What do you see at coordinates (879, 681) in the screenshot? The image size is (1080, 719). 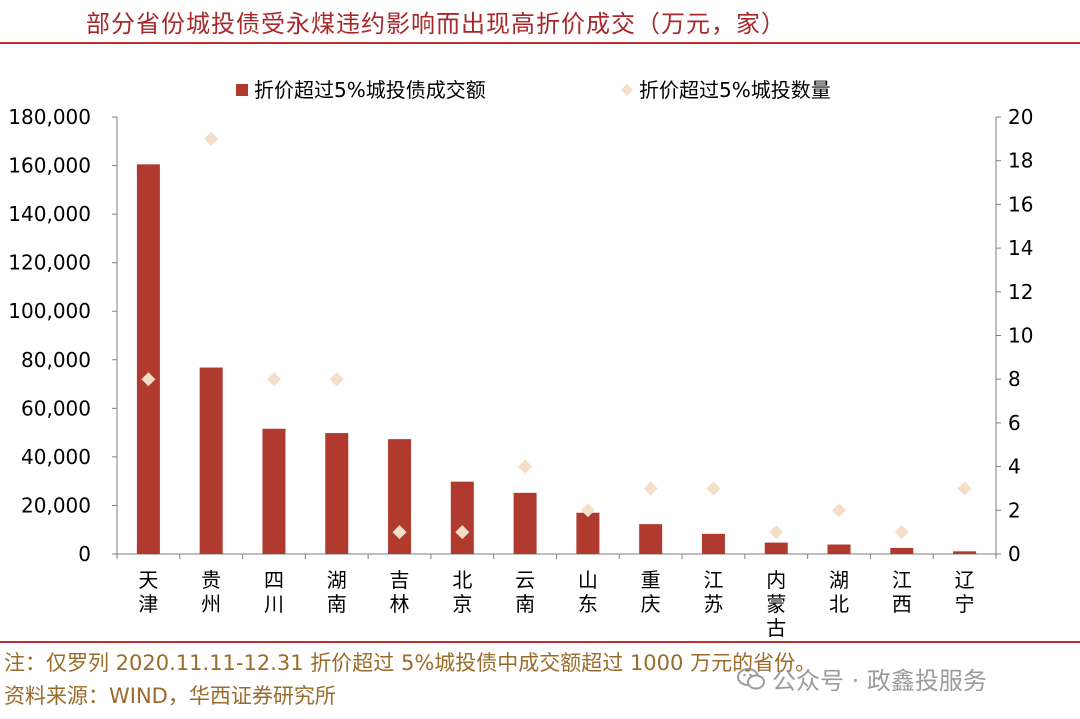 I see `watermark-text: 公众号 · 政鑫投服务` at bounding box center [879, 681].